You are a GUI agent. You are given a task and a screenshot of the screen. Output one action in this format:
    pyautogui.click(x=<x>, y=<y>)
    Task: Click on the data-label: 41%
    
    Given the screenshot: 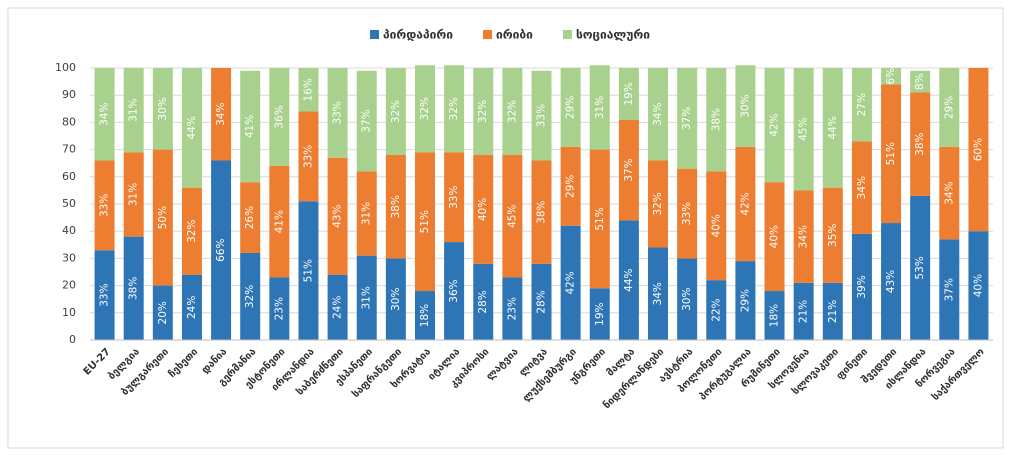 What is the action you would take?
    pyautogui.click(x=279, y=221)
    